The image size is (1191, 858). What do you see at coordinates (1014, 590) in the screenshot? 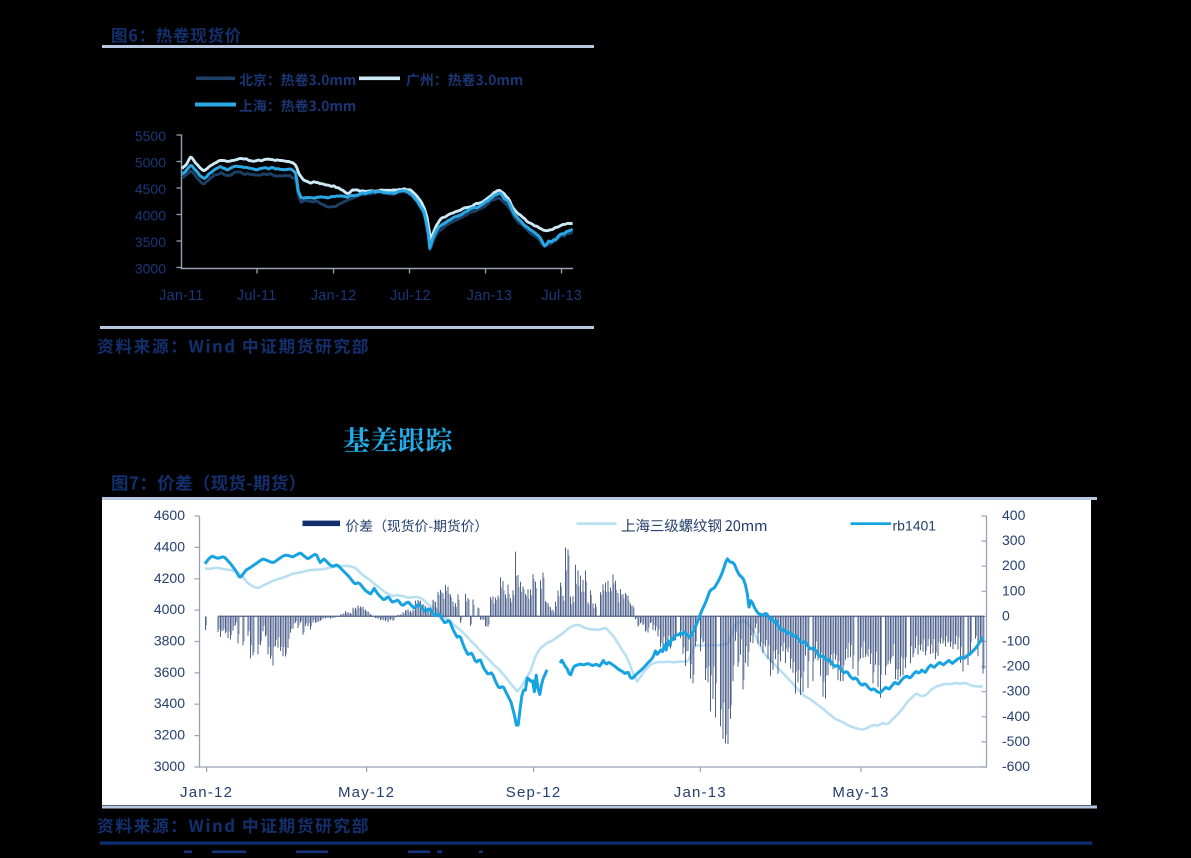
I see `svg-text: 100` at bounding box center [1014, 590].